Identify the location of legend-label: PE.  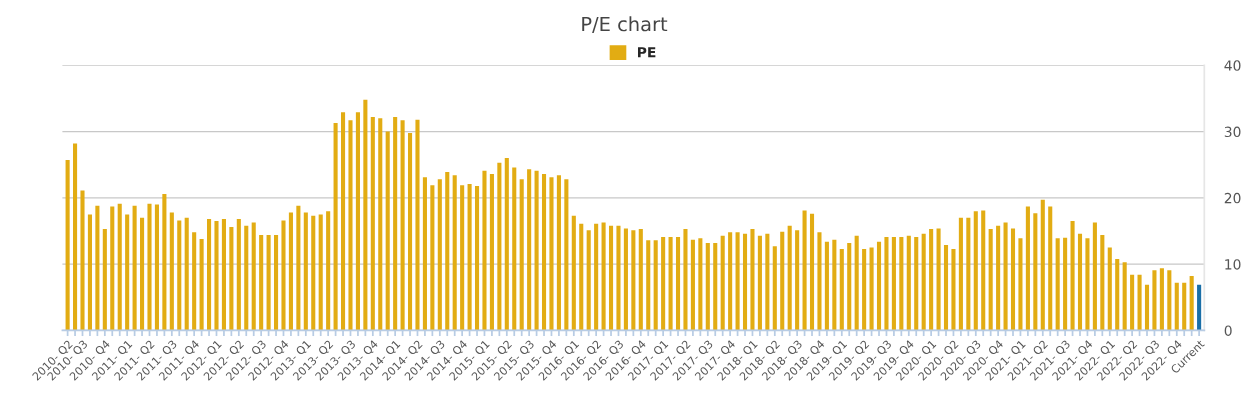
(647, 52).